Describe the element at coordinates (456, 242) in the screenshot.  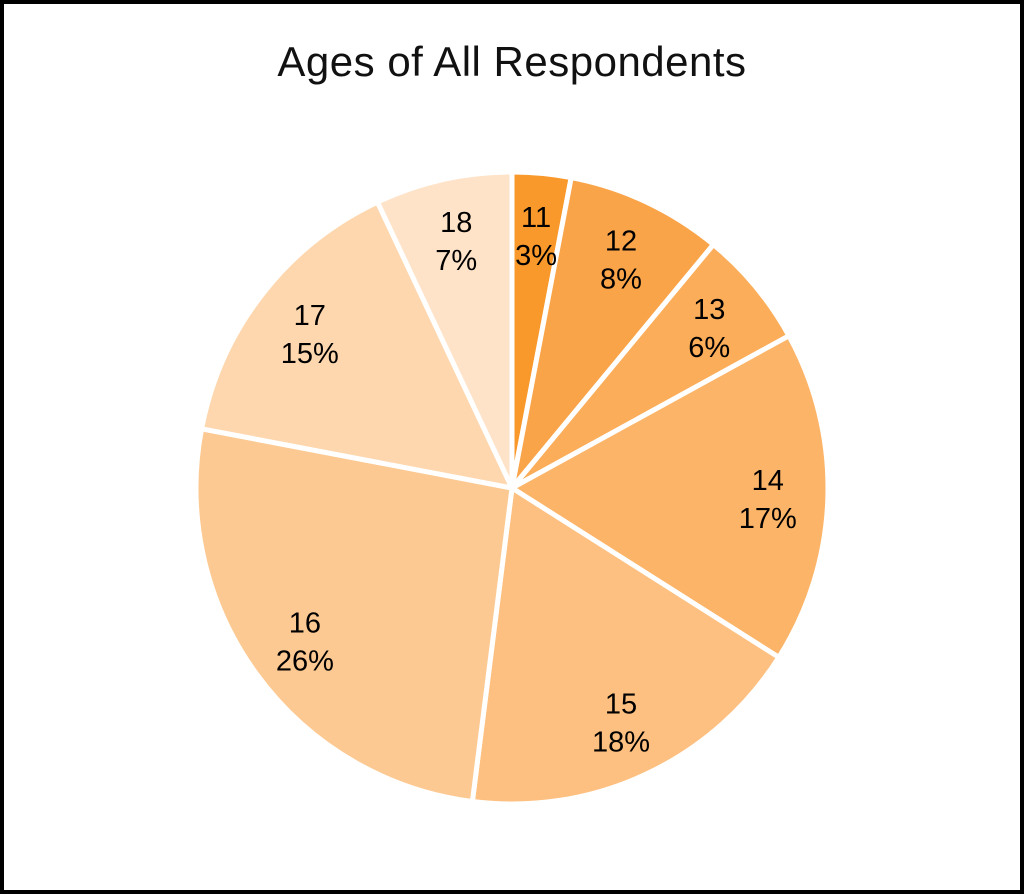
I see `pie-label-18: 18 7%` at that location.